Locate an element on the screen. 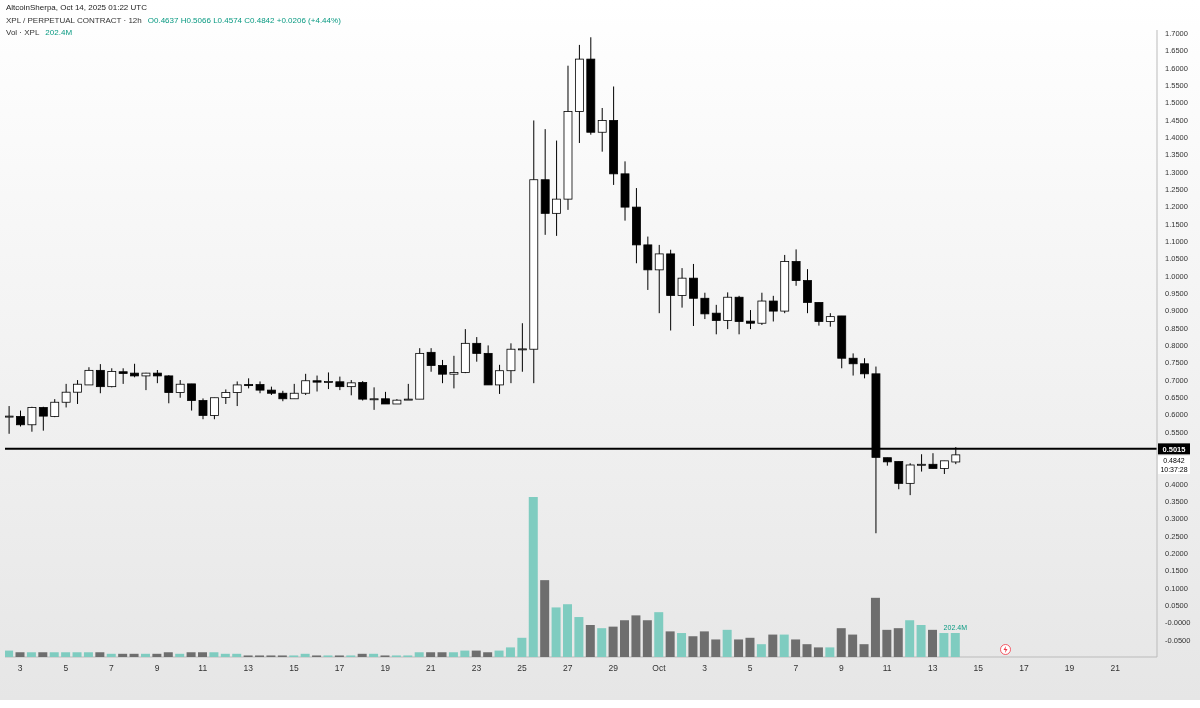  x-tick-label: 19 is located at coordinates (385, 668).